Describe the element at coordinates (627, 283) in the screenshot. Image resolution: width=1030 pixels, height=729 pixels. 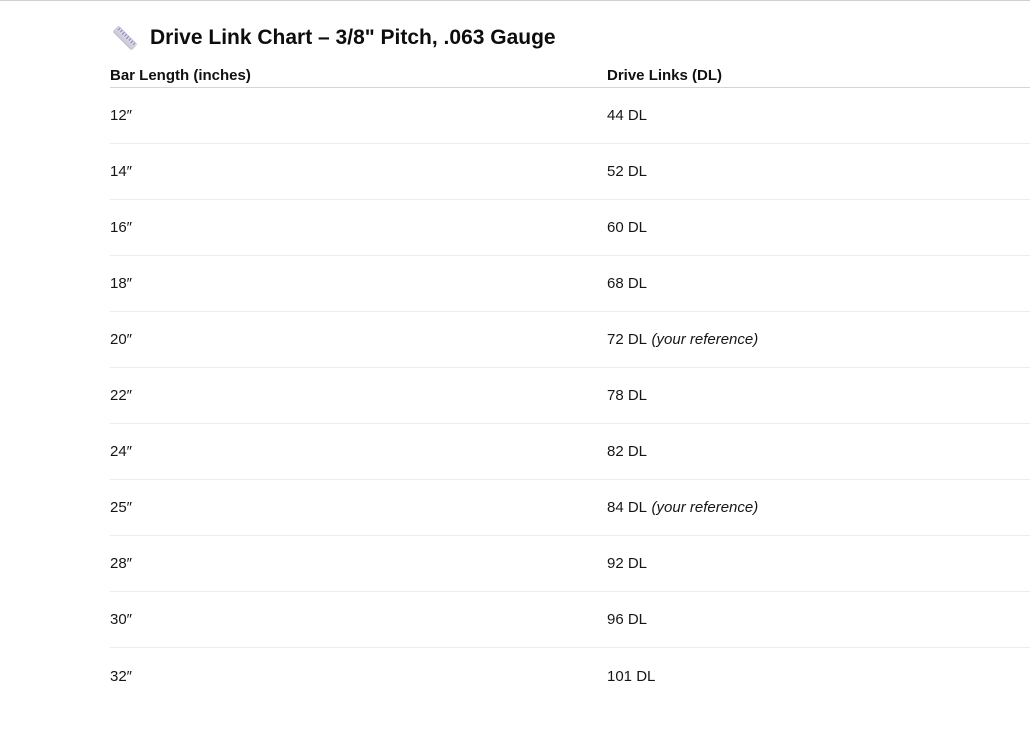
I see `drive-links-value: 68 DL` at that location.